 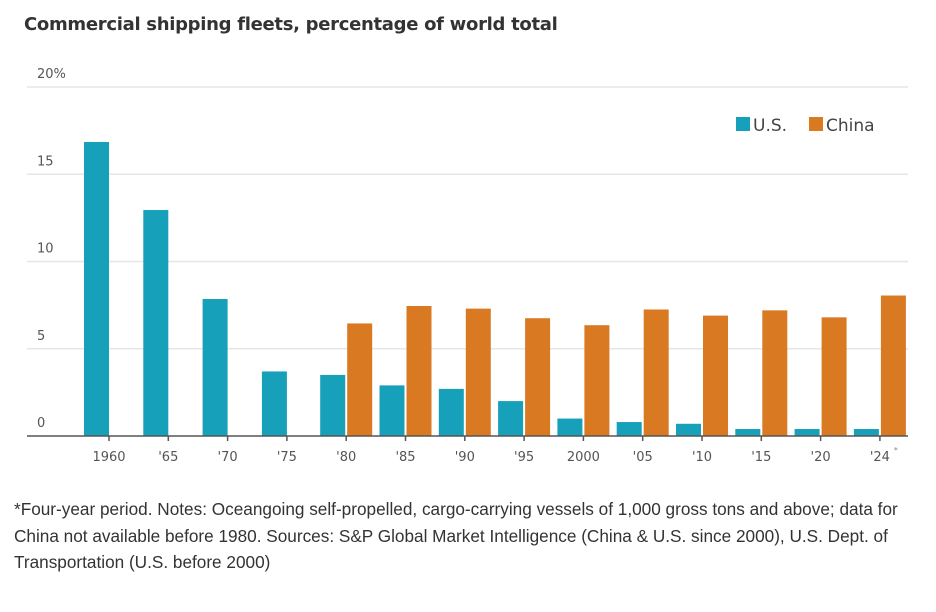 What do you see at coordinates (228, 457) in the screenshot?
I see `x-tick-label: '70` at bounding box center [228, 457].